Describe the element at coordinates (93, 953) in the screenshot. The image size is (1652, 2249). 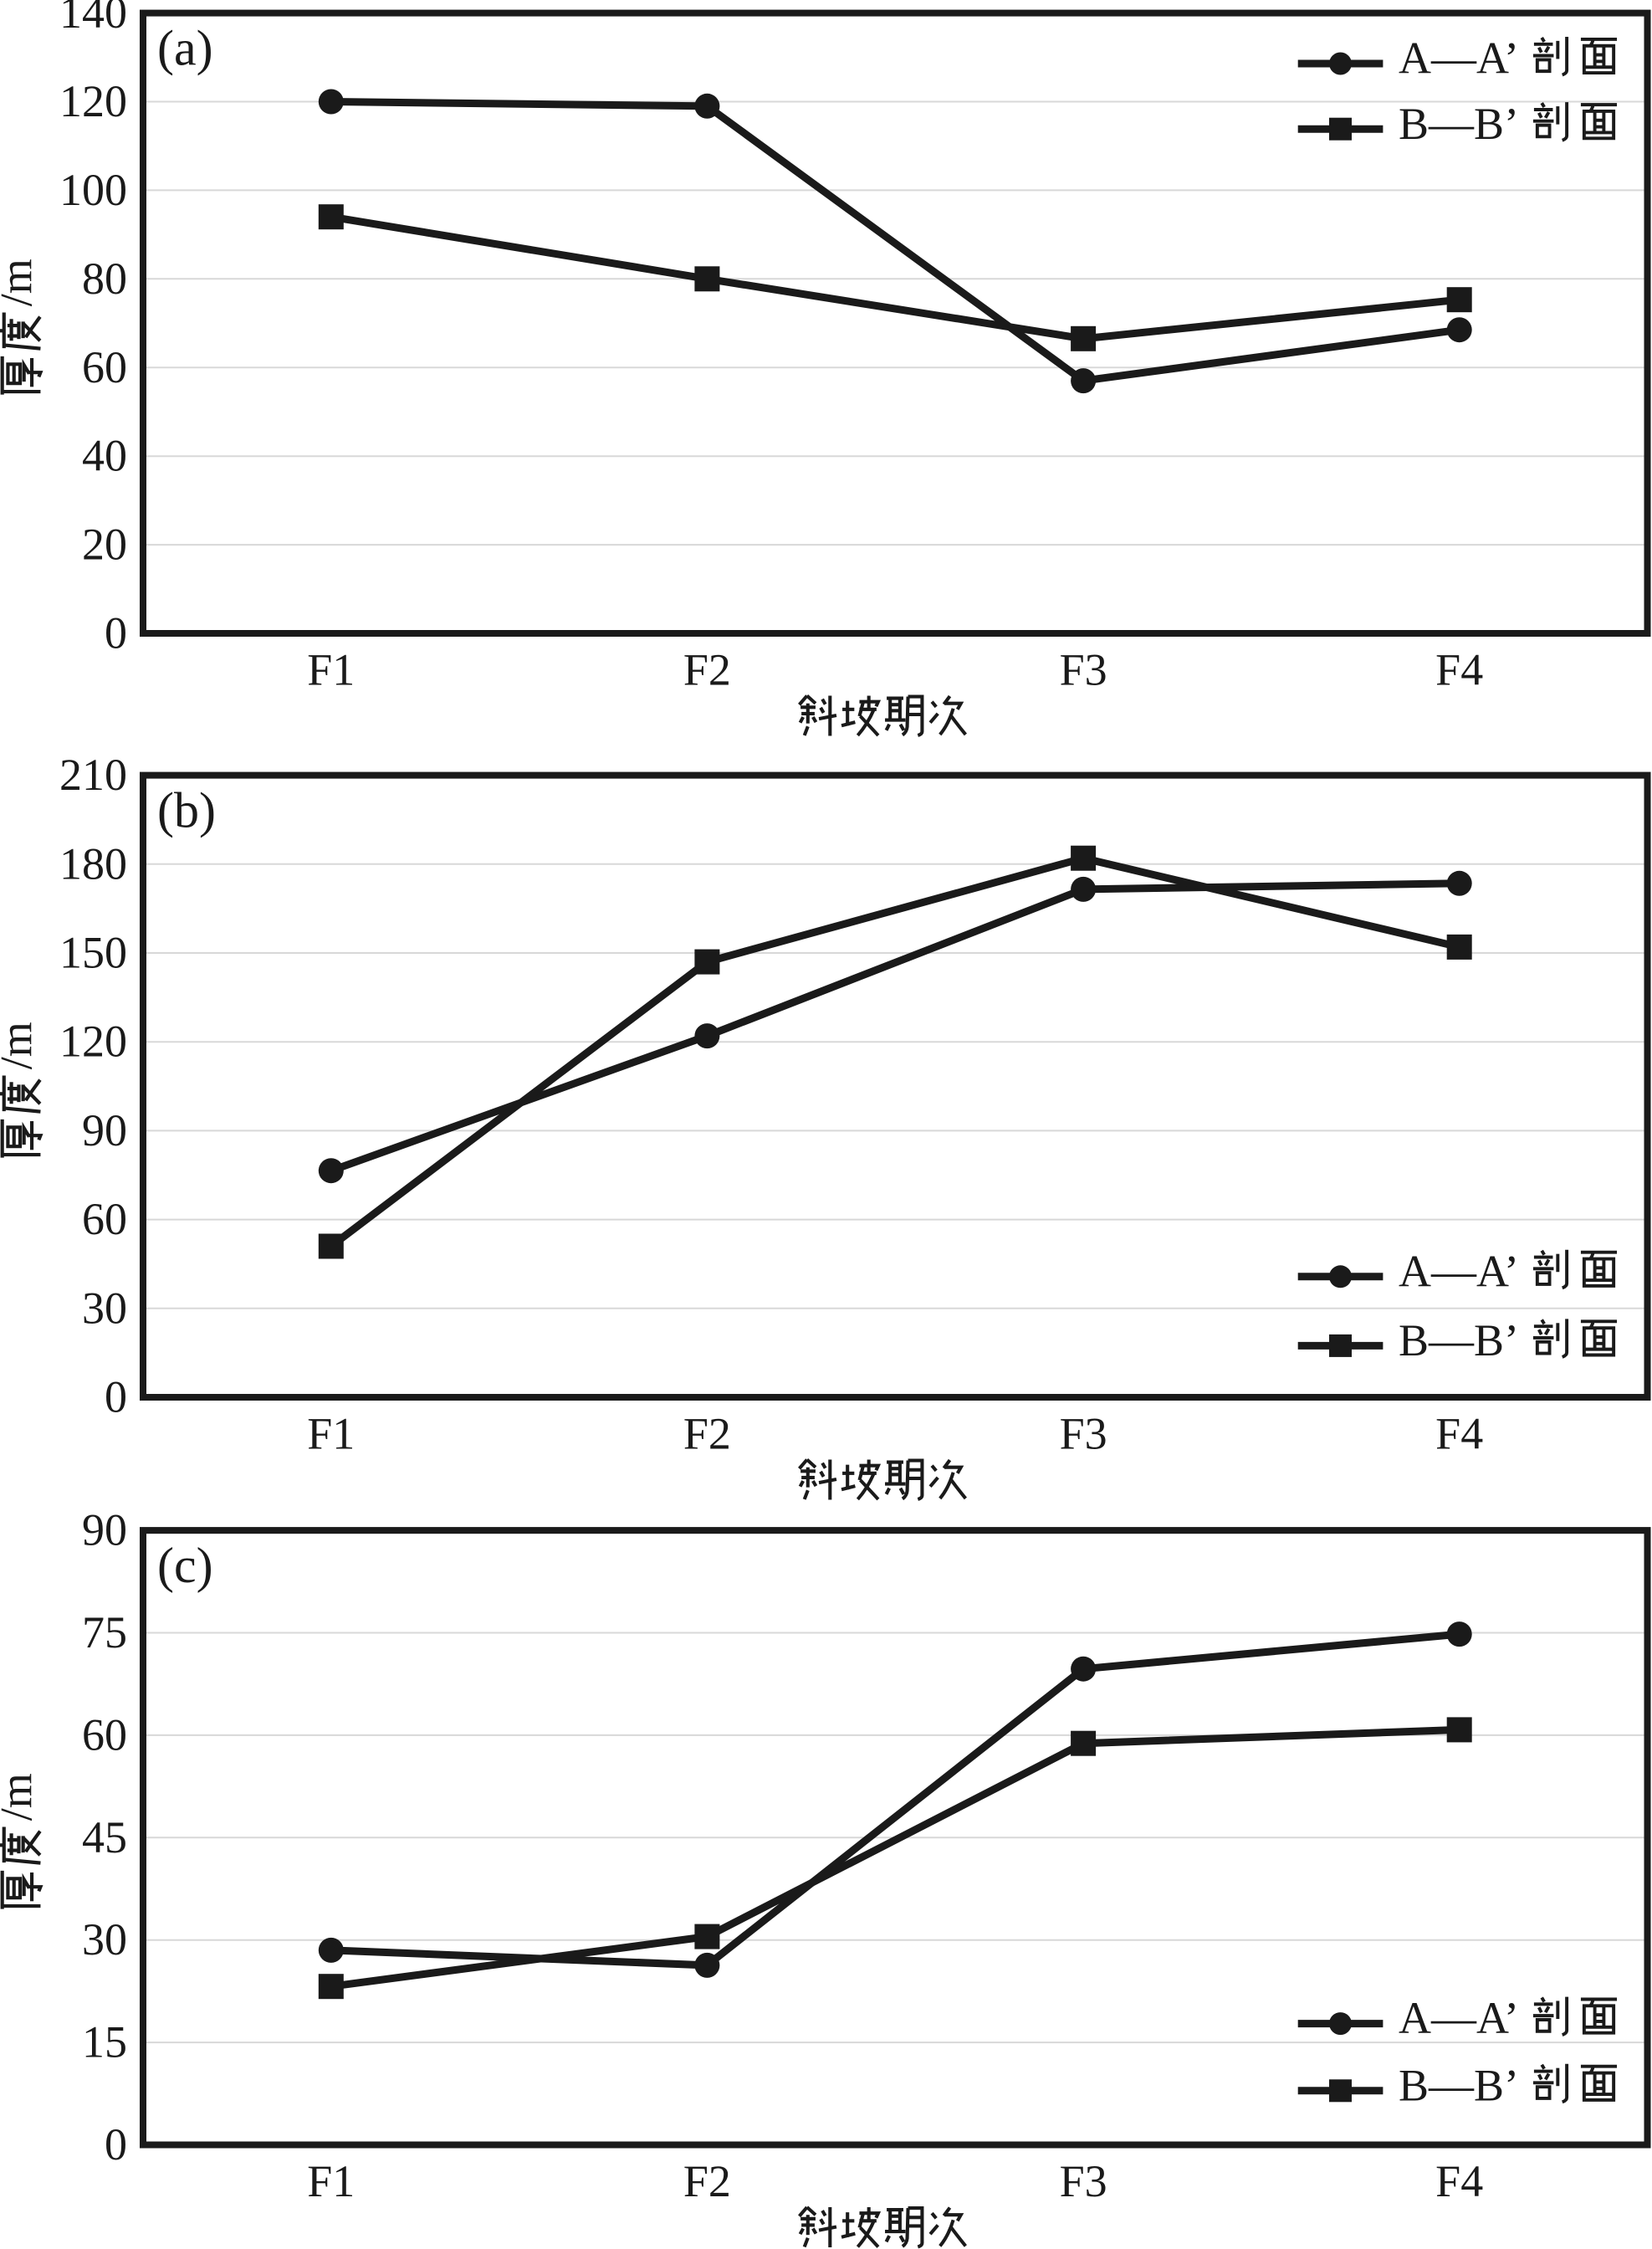
I see `svg-text: 150` at that location.